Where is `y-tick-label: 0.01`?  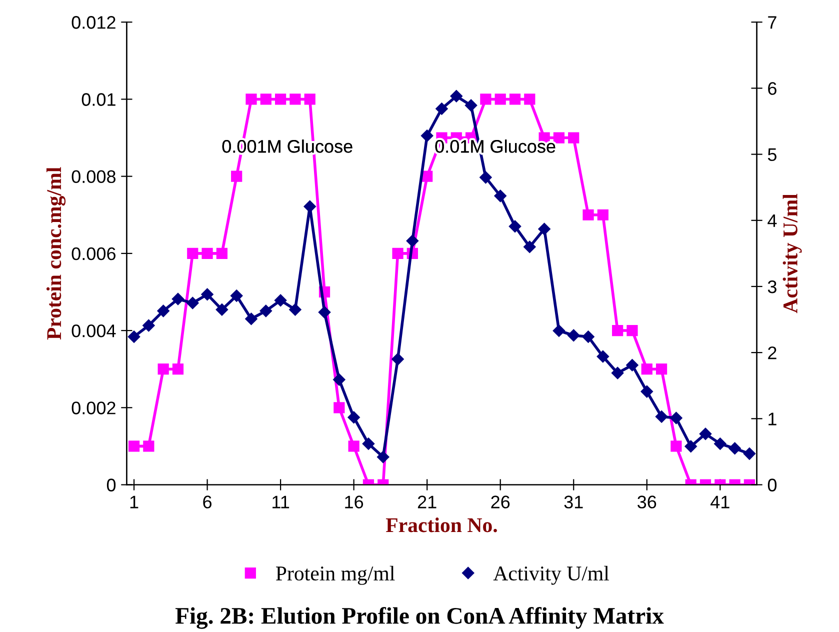
y-tick-label: 0.01 is located at coordinates (99, 99).